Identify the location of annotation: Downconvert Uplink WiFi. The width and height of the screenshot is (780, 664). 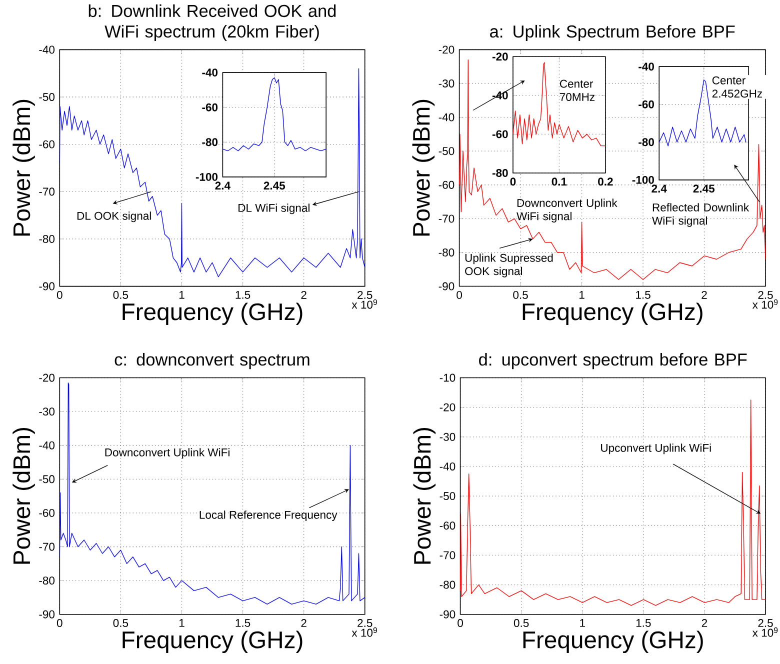
(167, 453).